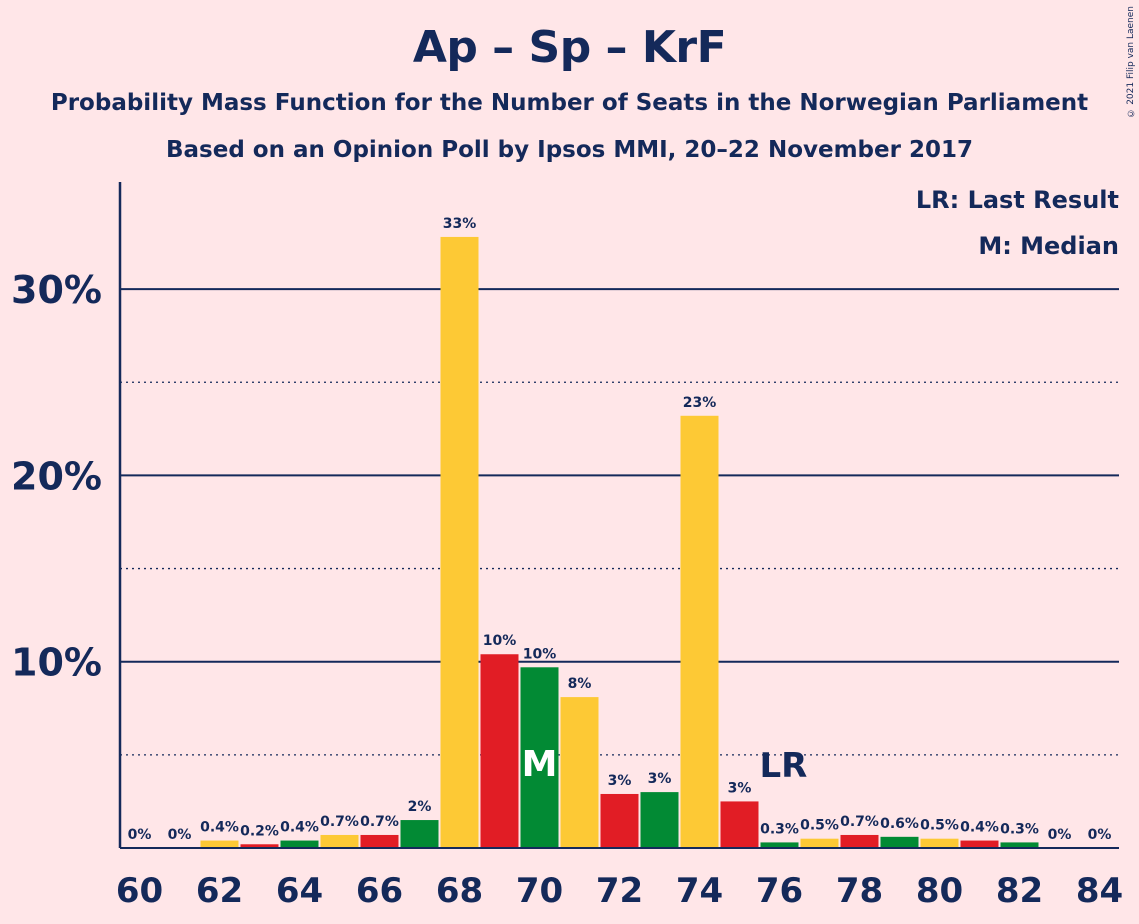 The image size is (1139, 924). I want to click on x-tick-label: 76, so click(779, 891).